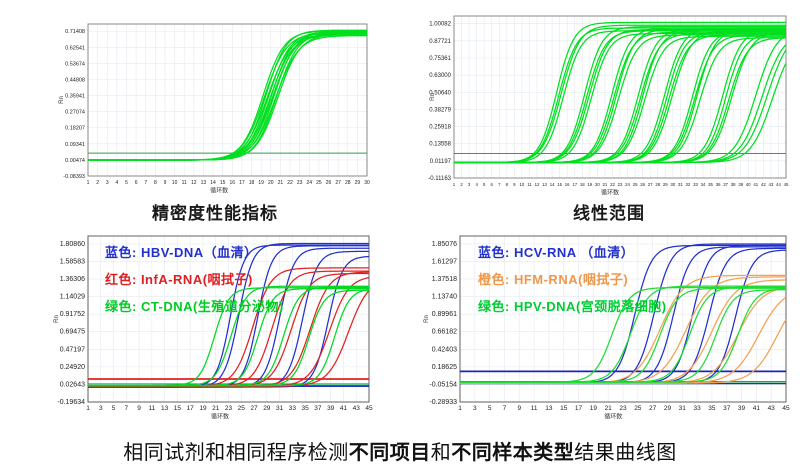 The height and width of the screenshot is (470, 800). Describe the element at coordinates (228, 319) in the screenshot. I see `plot-border` at that location.